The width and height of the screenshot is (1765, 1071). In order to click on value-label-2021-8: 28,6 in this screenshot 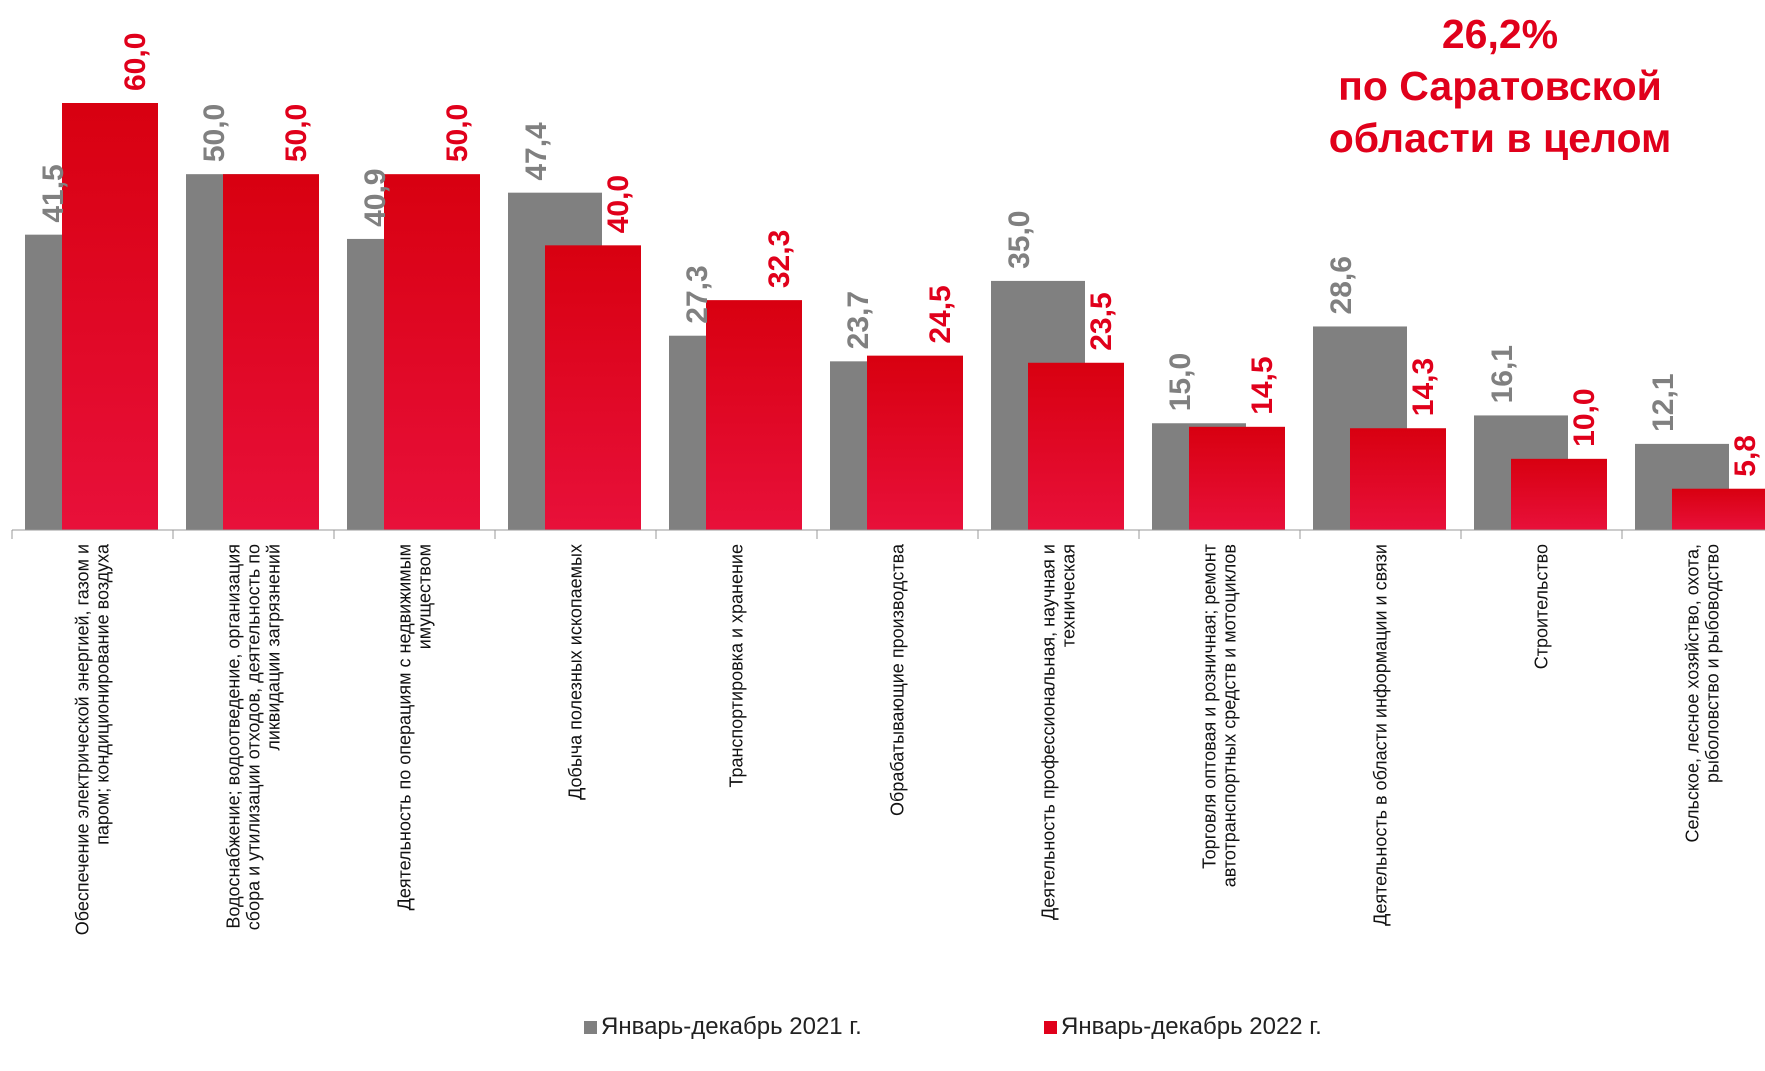, I will do `click(1341, 285)`.